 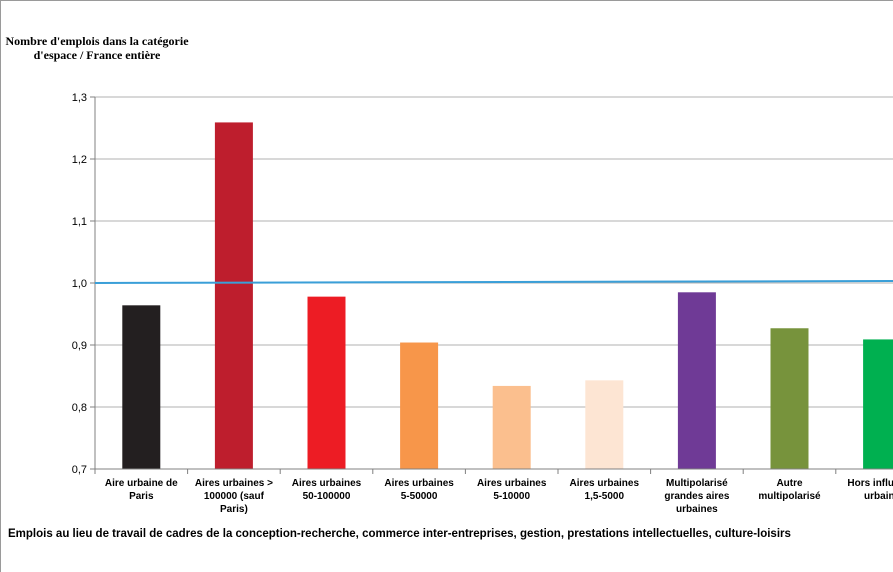 I want to click on x-category-label: Aire urbaine de Paris, so click(x=141, y=490).